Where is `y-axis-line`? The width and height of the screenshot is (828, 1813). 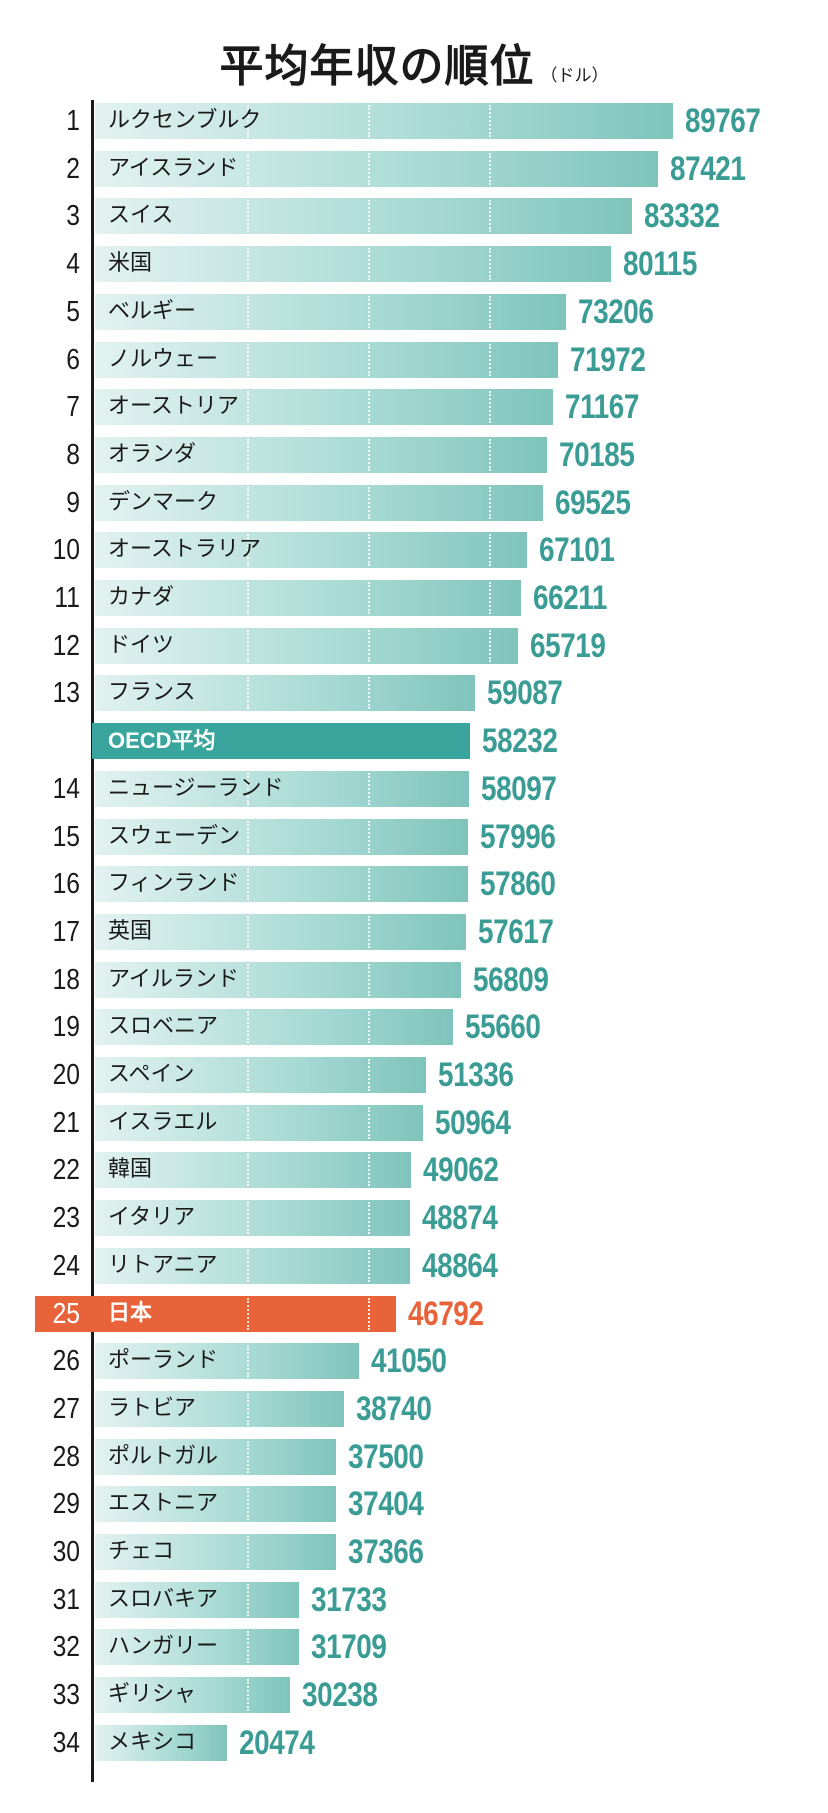
y-axis-line is located at coordinates (92, 941).